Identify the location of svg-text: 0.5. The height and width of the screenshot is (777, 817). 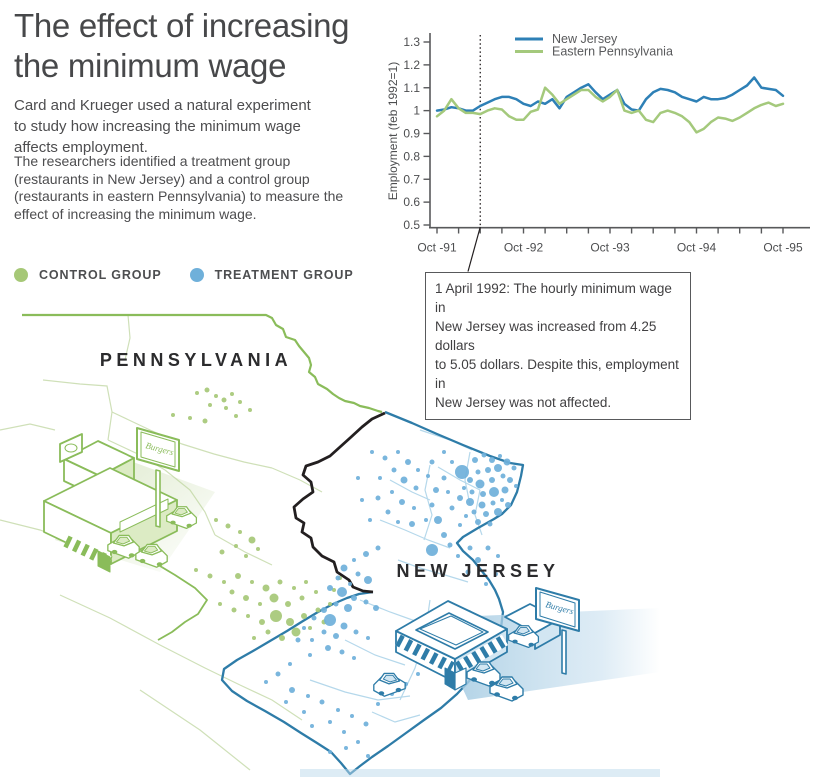
(411, 225).